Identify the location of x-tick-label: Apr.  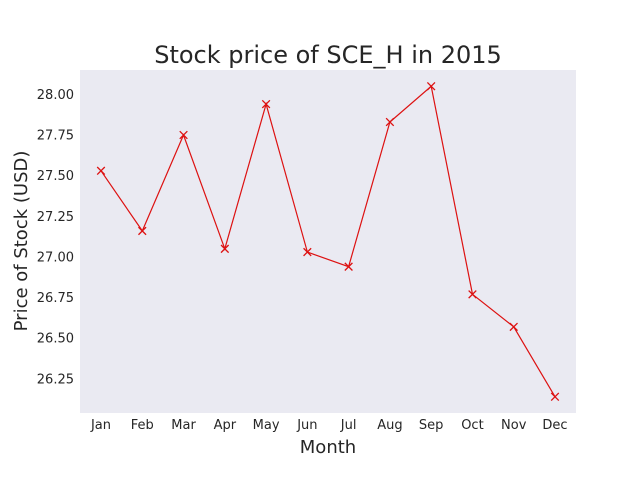
(225, 425).